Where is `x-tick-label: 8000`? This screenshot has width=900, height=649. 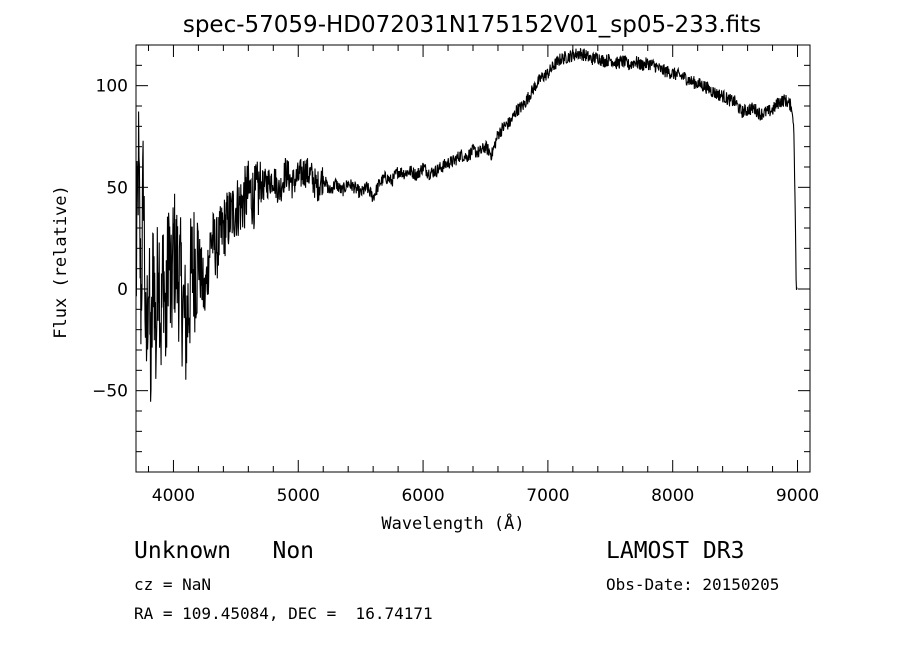 x-tick-label: 8000 is located at coordinates (672, 496).